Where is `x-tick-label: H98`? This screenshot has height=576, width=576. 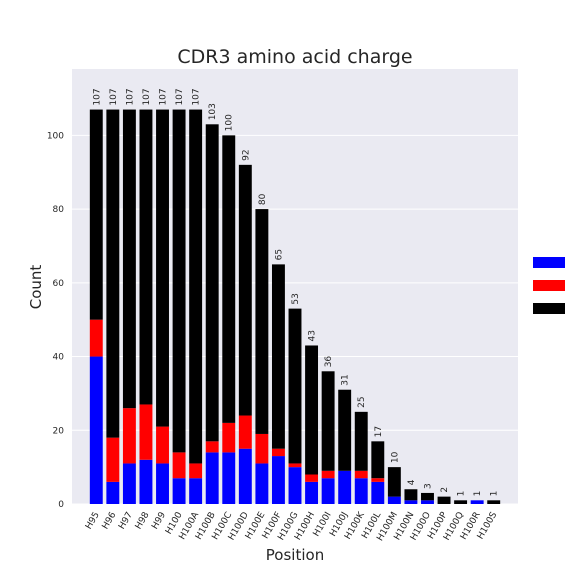
x-tick-label: H98 is located at coordinates (143, 520).